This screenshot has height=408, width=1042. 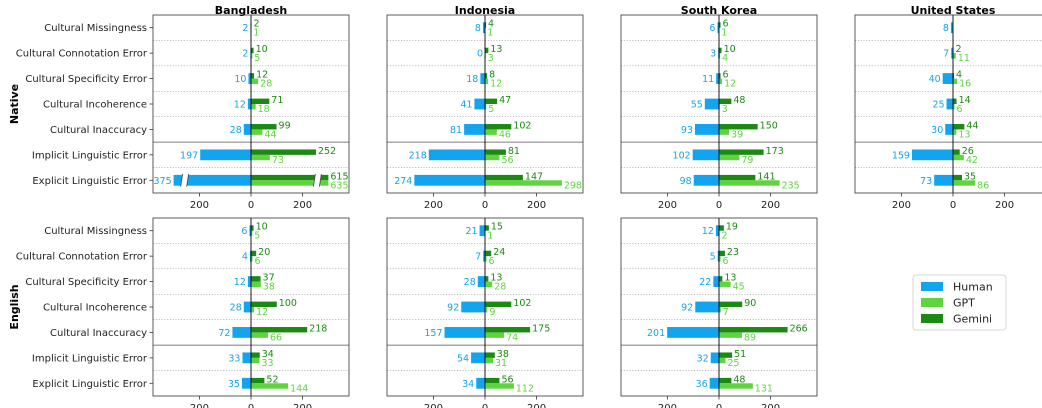 What do you see at coordinates (492, 312) in the screenshot?
I see `label-gpt-cultural-incoherence: 9` at bounding box center [492, 312].